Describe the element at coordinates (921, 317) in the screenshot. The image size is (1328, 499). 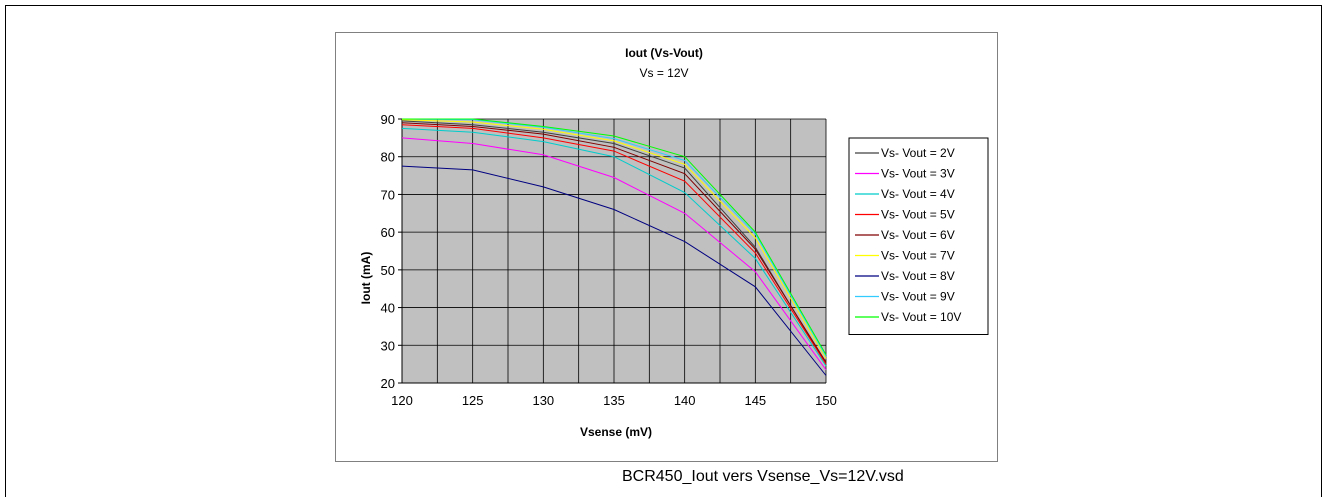
I see `legend-label-9: Vs- Vout = 10V` at that location.